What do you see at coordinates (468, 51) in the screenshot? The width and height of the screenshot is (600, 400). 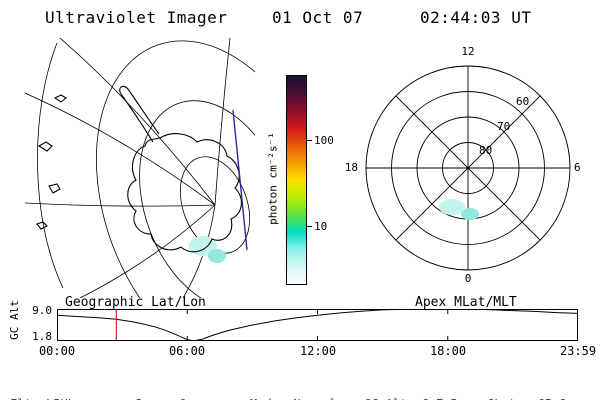 I see `mlt-label-12: 12` at bounding box center [468, 51].